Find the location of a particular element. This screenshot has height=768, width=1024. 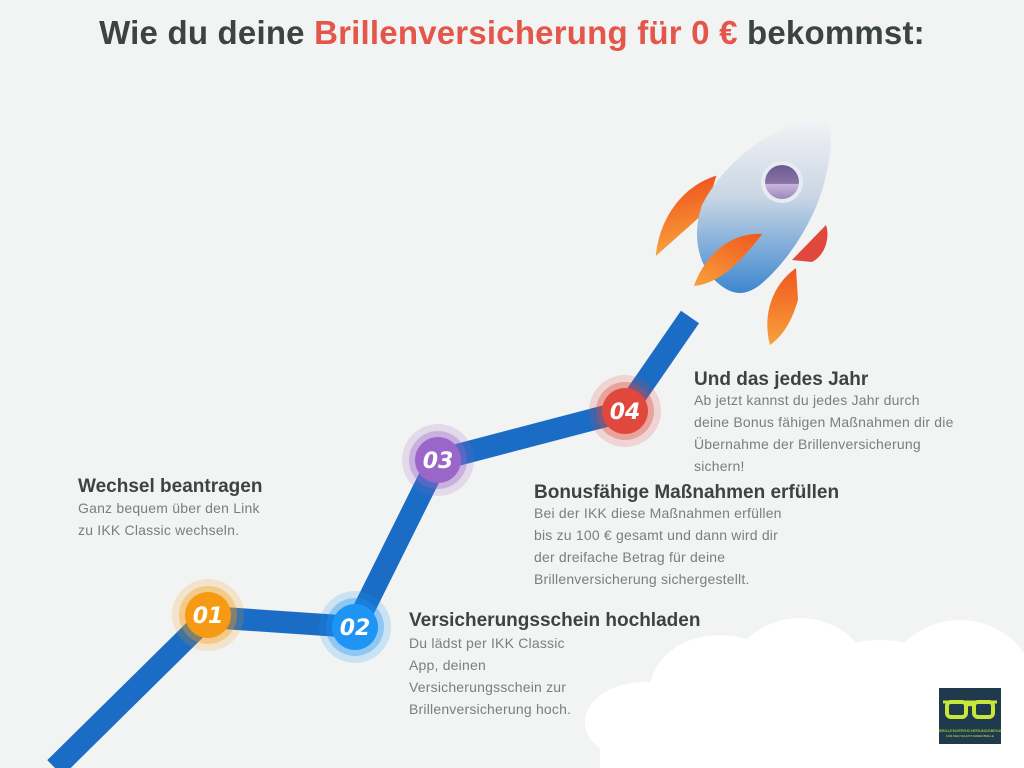

cloud-decoration is located at coordinates (804, 693).